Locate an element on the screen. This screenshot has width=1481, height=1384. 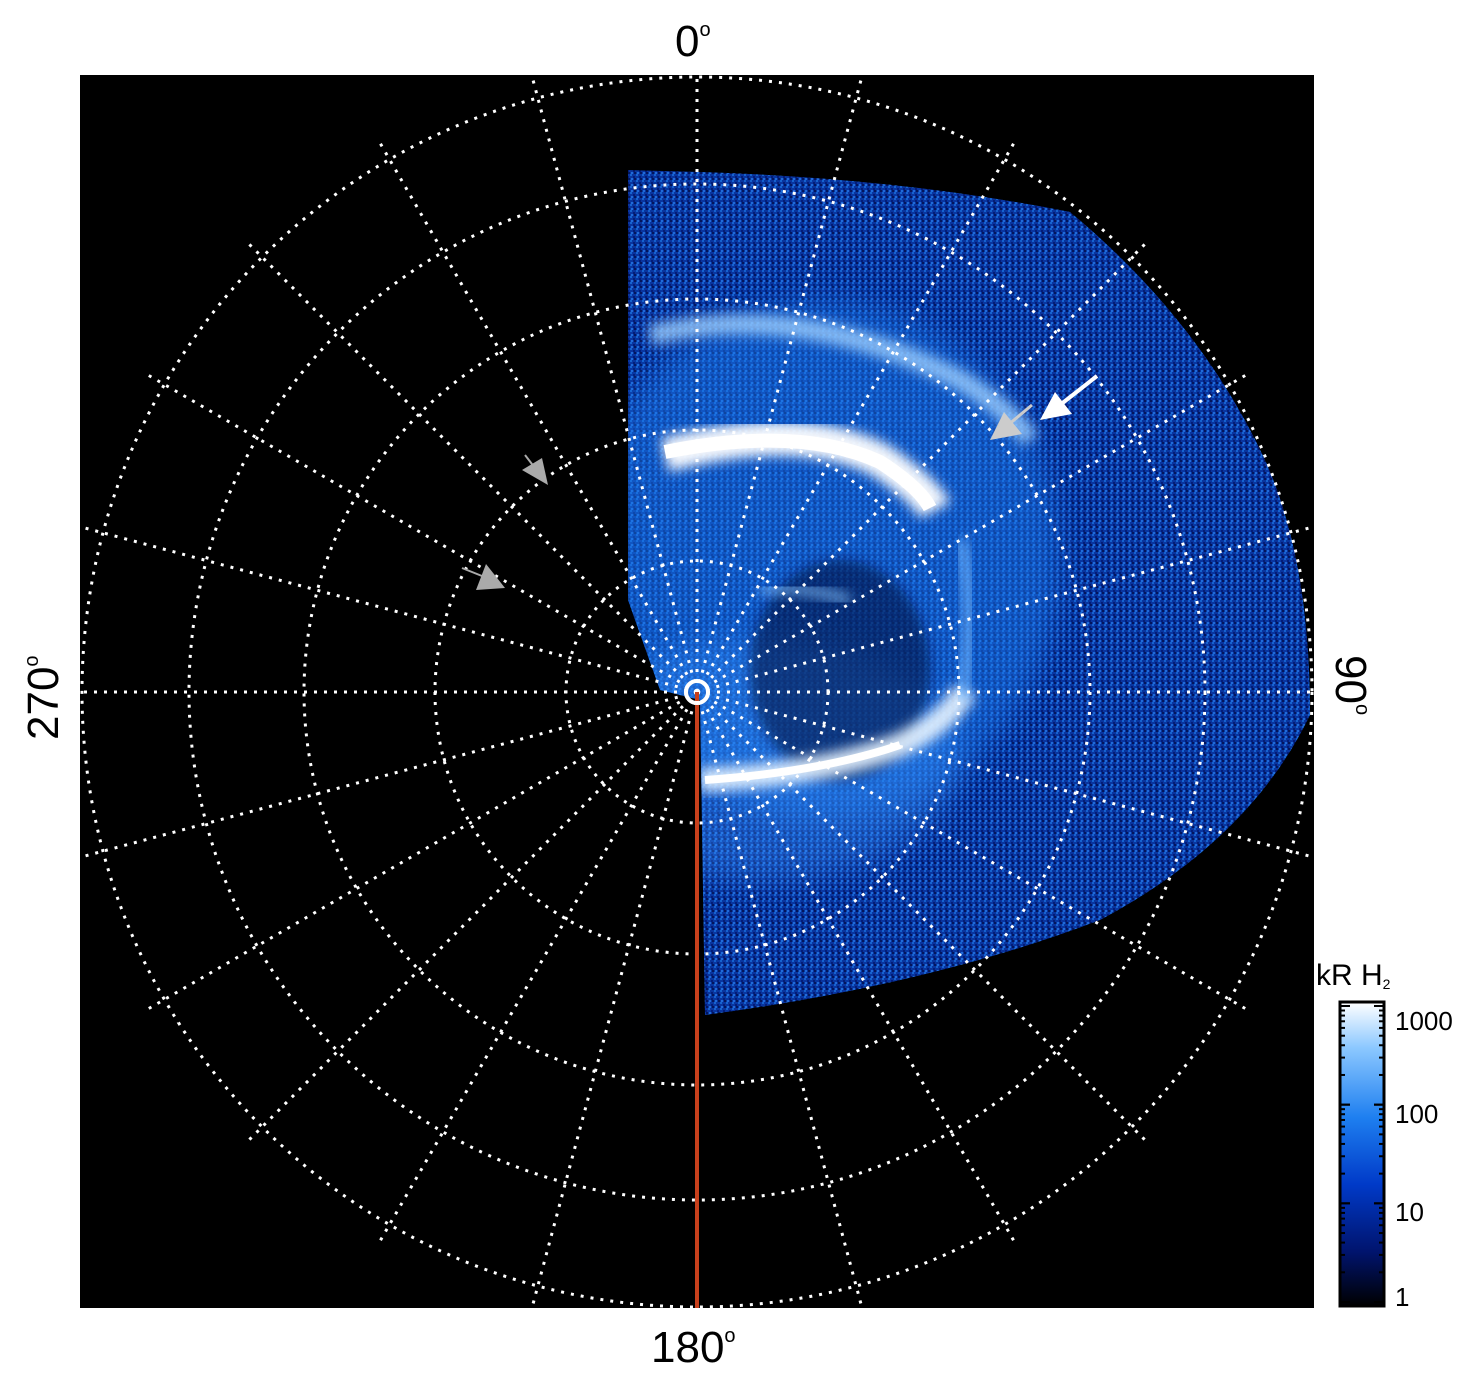
grey-arrow-lower is located at coordinates (483, 577).